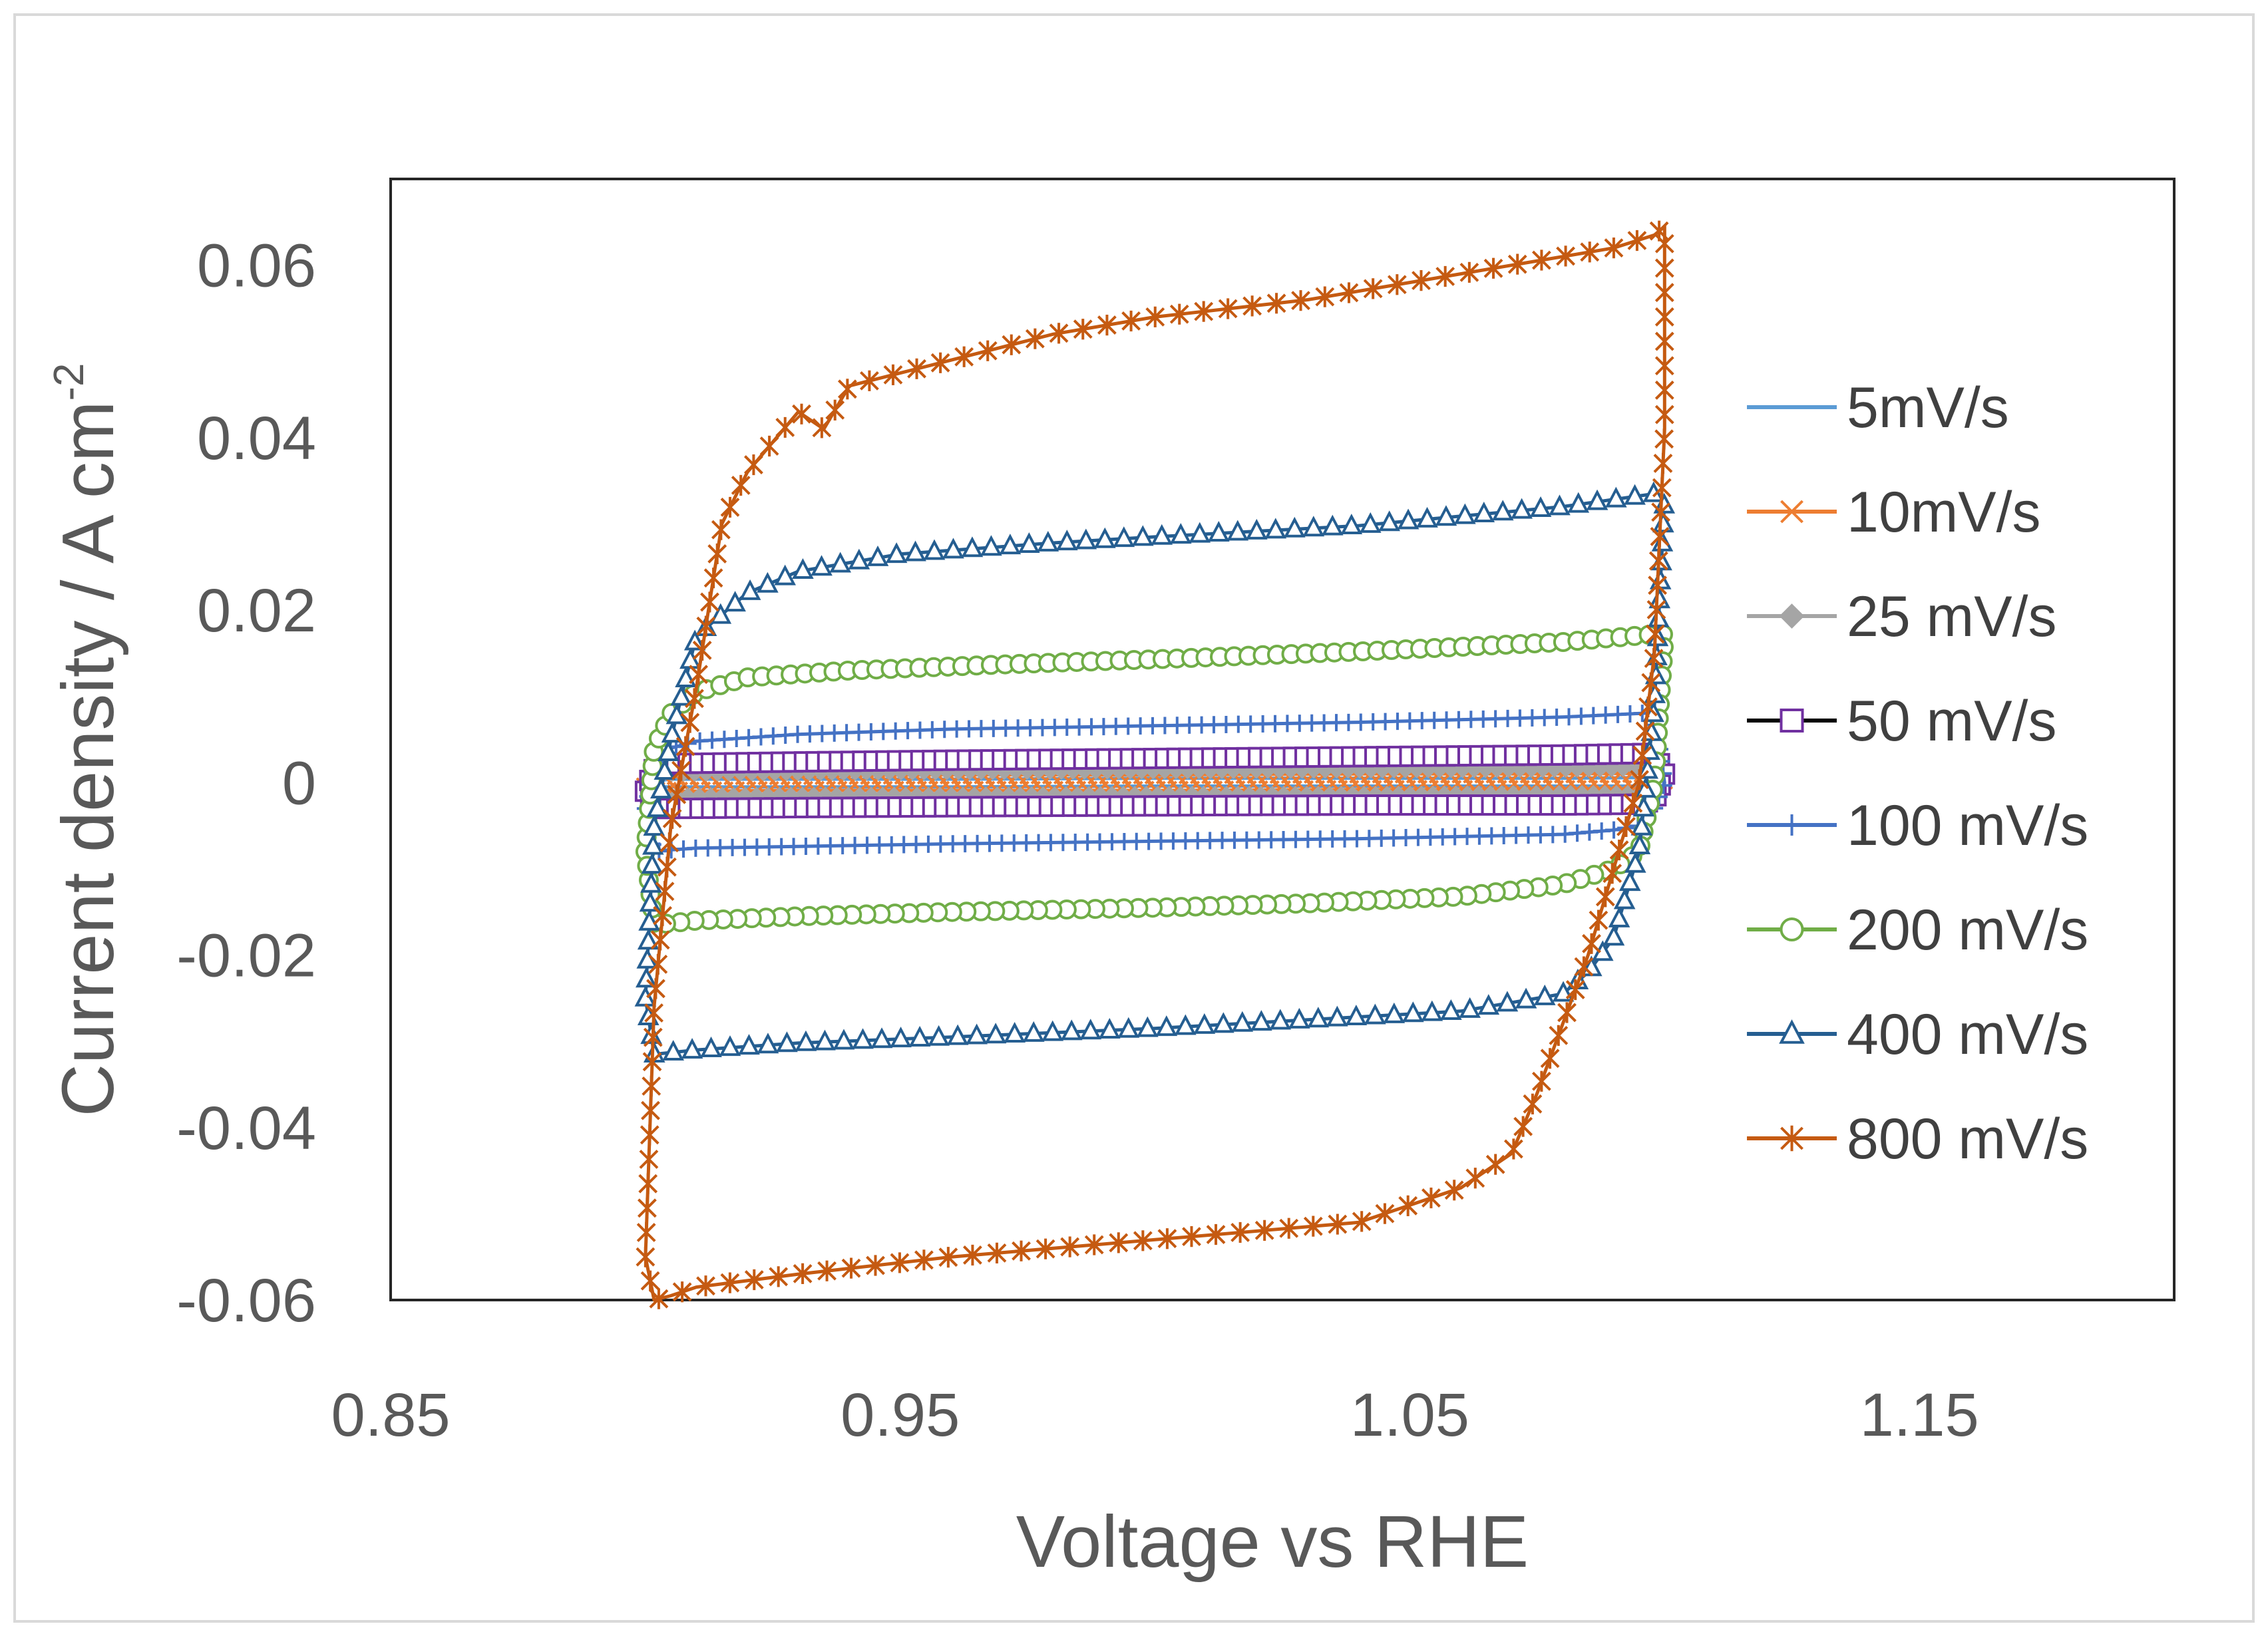  I want to click on legend-label: 50 mV/s, so click(1951, 721).